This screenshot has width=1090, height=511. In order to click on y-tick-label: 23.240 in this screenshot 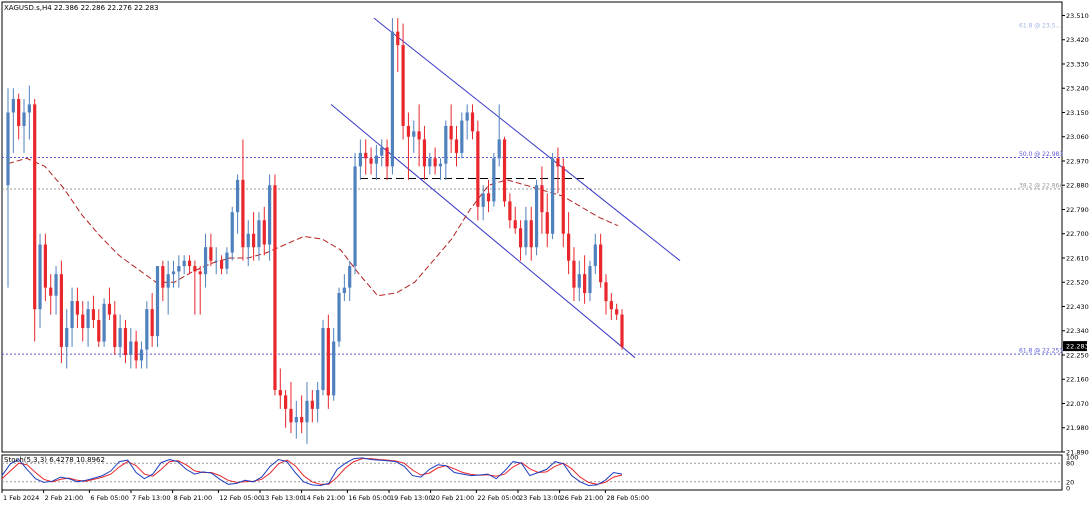, I will do `click(1077, 89)`.